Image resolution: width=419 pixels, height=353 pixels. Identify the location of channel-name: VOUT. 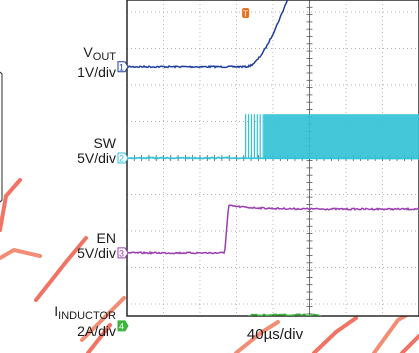
(96, 54).